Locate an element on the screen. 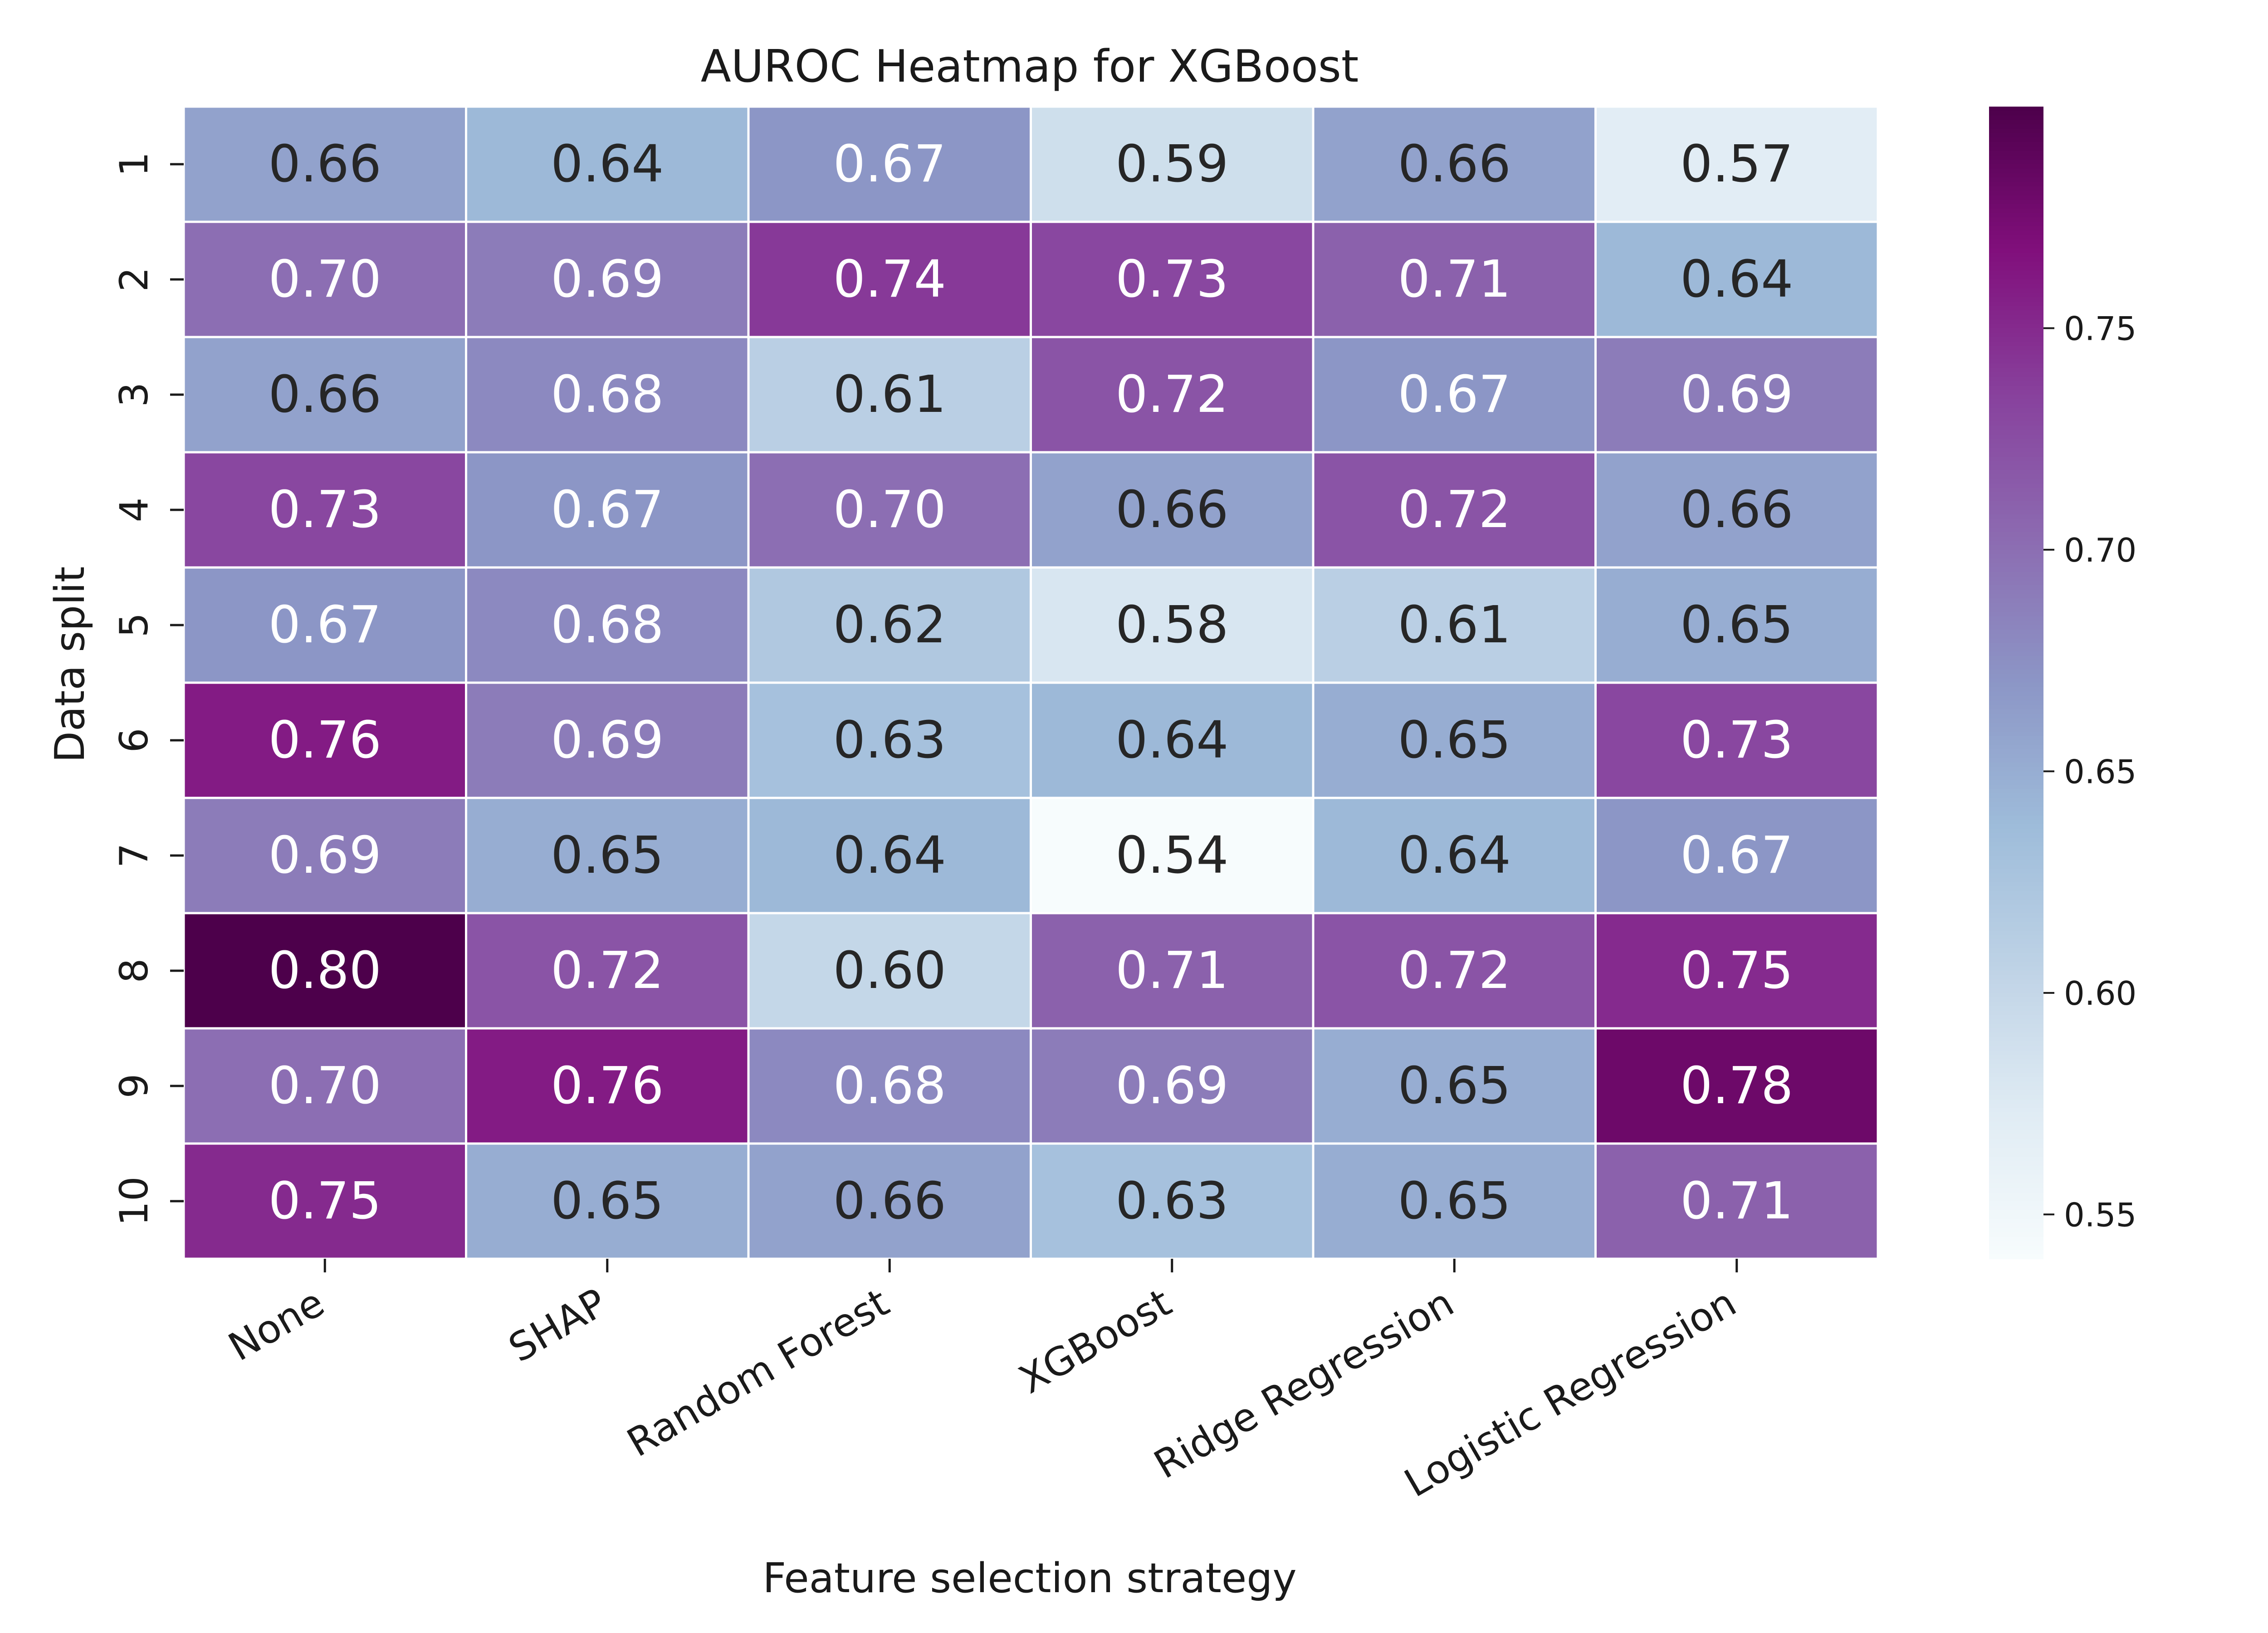 This screenshot has height=1633, width=2268. x-axis-label: Feature selection strategy is located at coordinates (1030, 1578).